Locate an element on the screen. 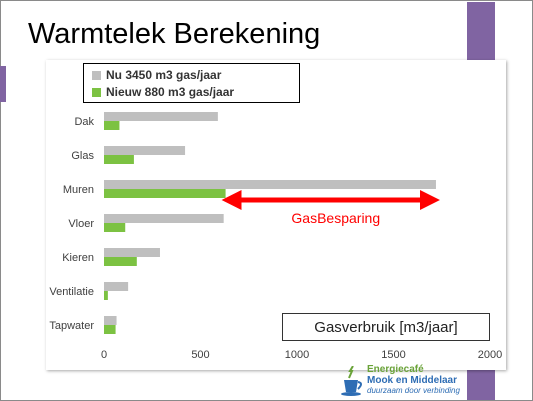 The width and height of the screenshot is (533, 401). x-tick-label: 2000 is located at coordinates (490, 355).